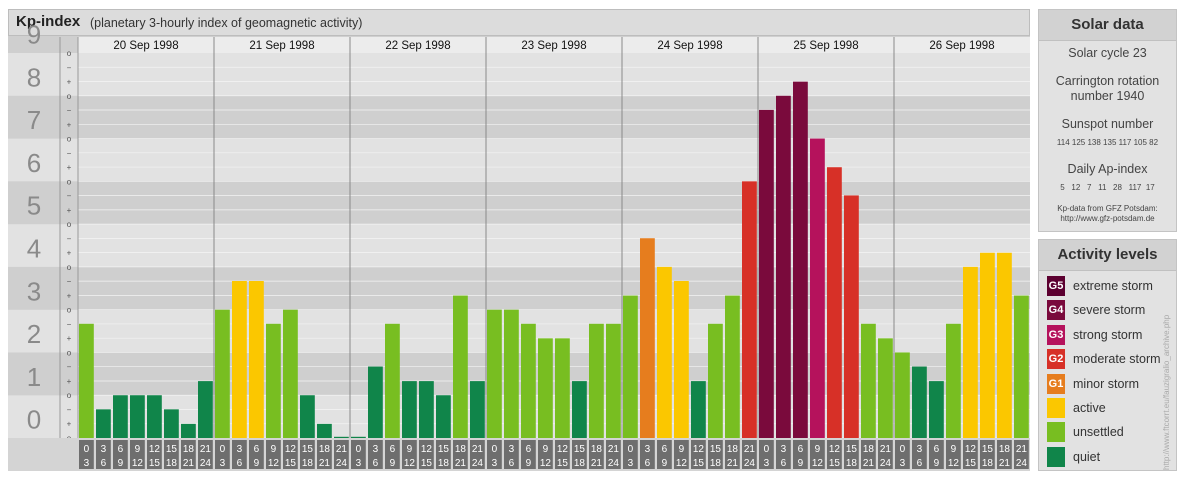  I want to click on x-tick-end: 18, so click(172, 463).